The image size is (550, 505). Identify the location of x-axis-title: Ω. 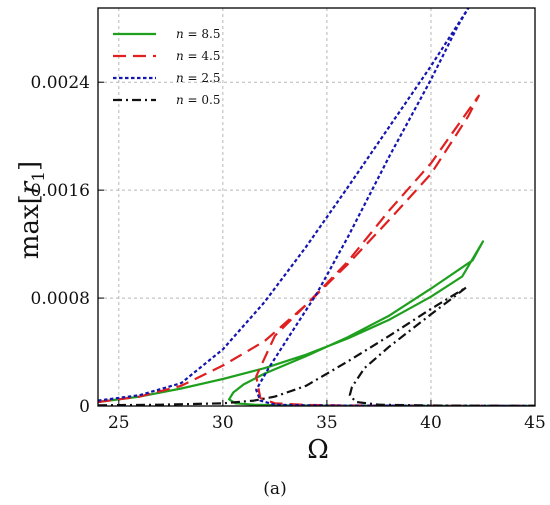
(318, 450).